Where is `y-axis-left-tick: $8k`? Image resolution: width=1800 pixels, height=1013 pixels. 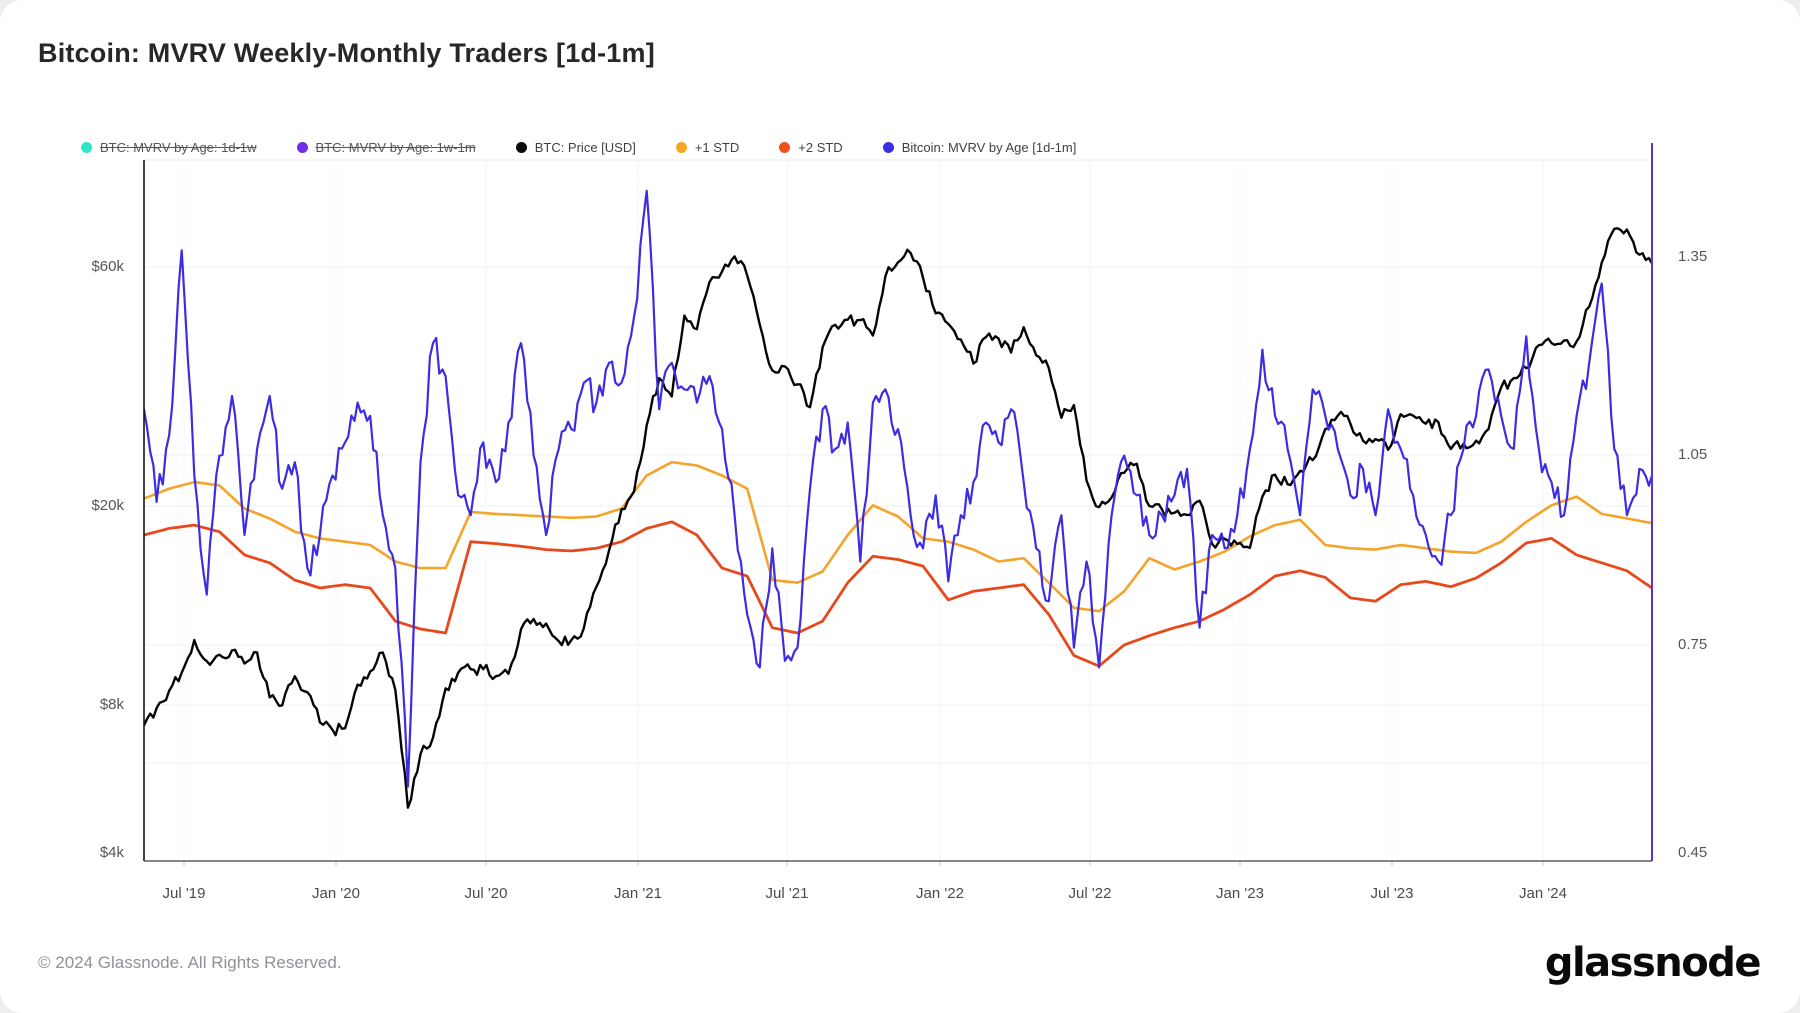 y-axis-left-tick: $8k is located at coordinates (111, 704).